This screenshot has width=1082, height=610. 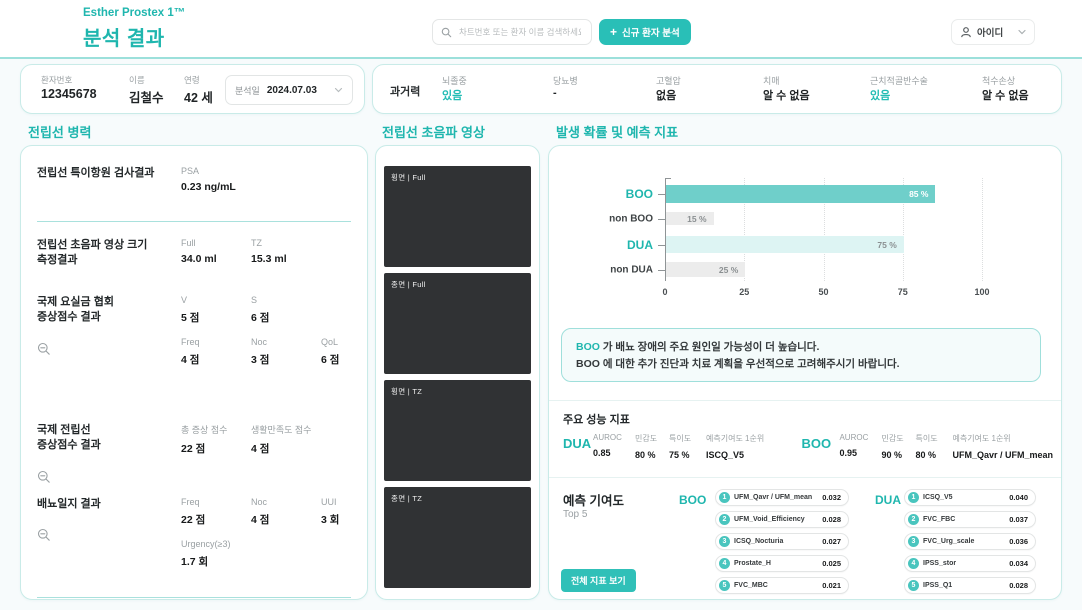 I want to click on analysis-date-value: 2024.07.03, so click(x=291, y=90).